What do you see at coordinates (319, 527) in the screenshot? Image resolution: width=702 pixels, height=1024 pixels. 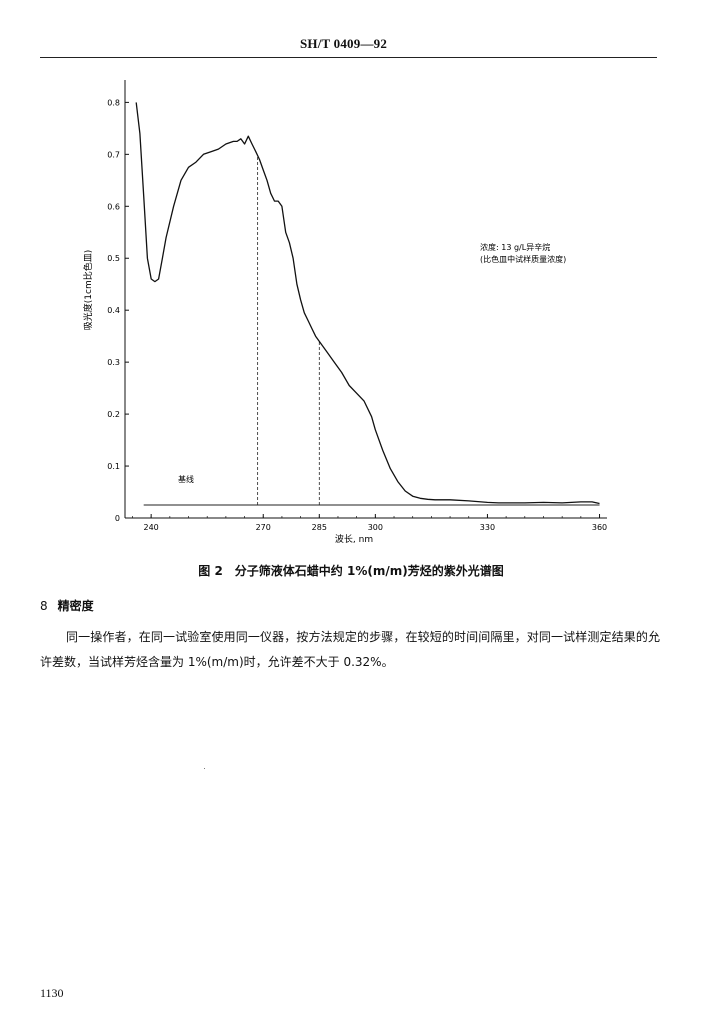 I see `x-tick-label: 285` at bounding box center [319, 527].